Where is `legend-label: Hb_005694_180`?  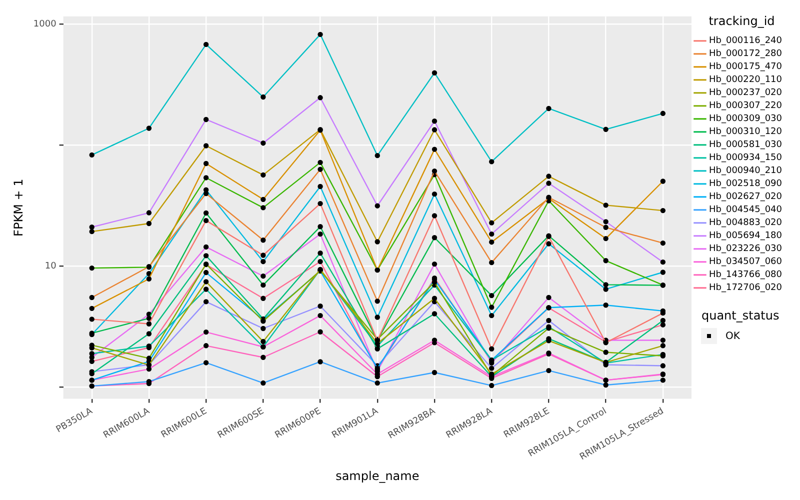 legend-label: Hb_005694_180 is located at coordinates (745, 236).